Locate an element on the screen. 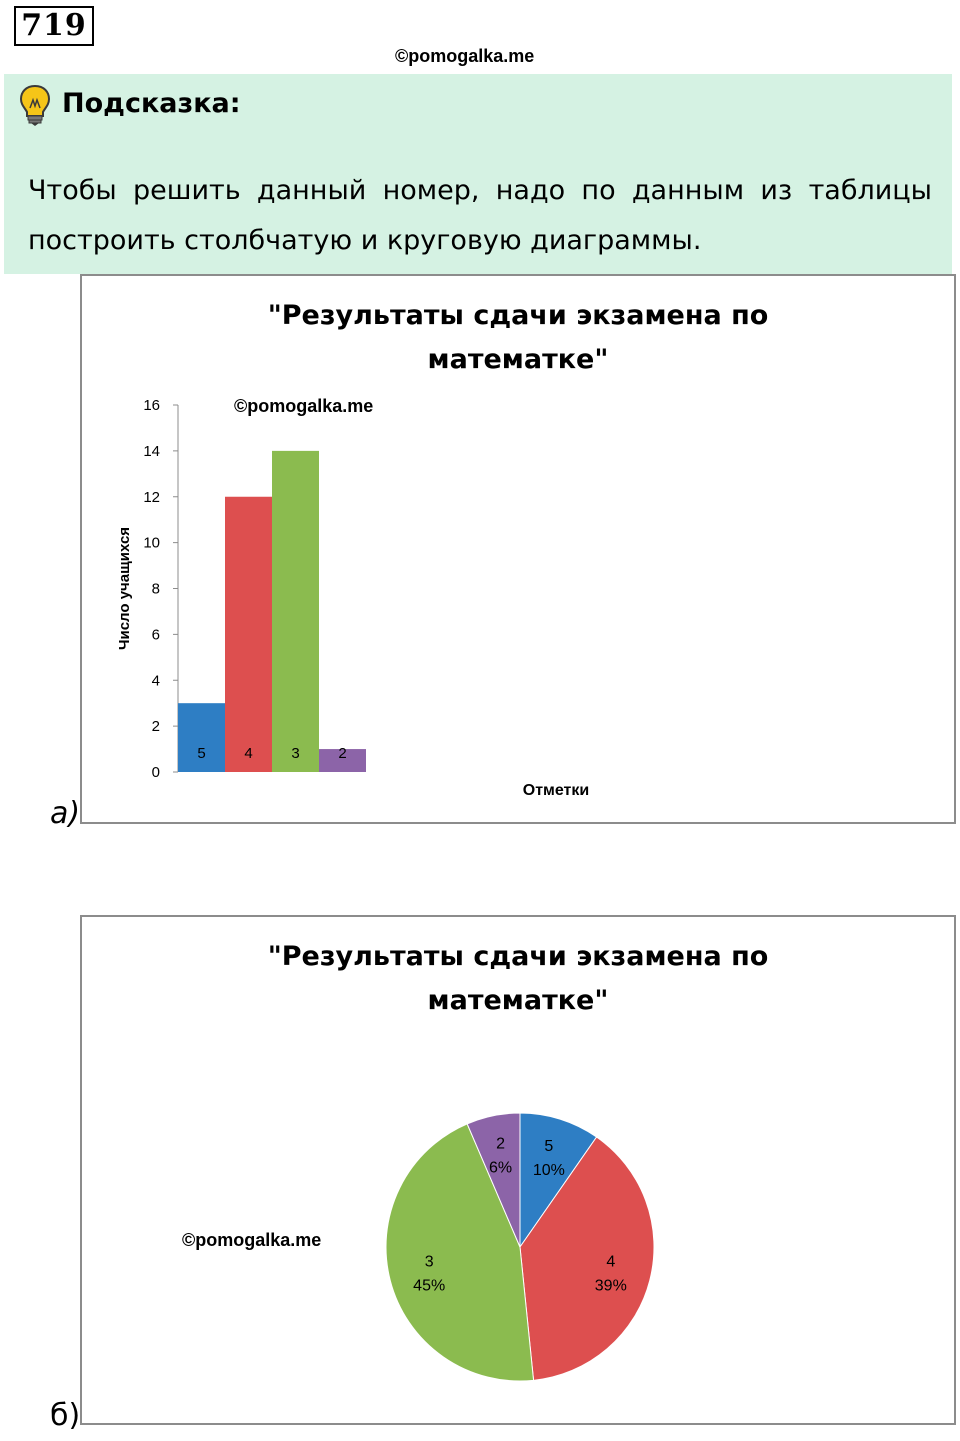 The height and width of the screenshot is (1441, 960). y-tick-label: 6 is located at coordinates (156, 634).